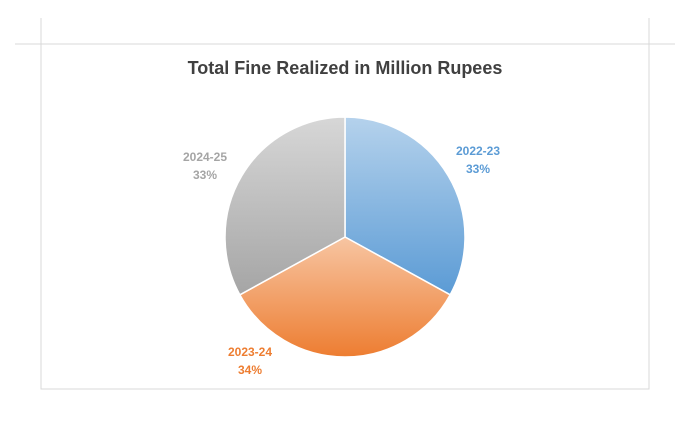  What do you see at coordinates (345, 68) in the screenshot?
I see `chart-title: Total Fine Realized in Million Rupees` at bounding box center [345, 68].